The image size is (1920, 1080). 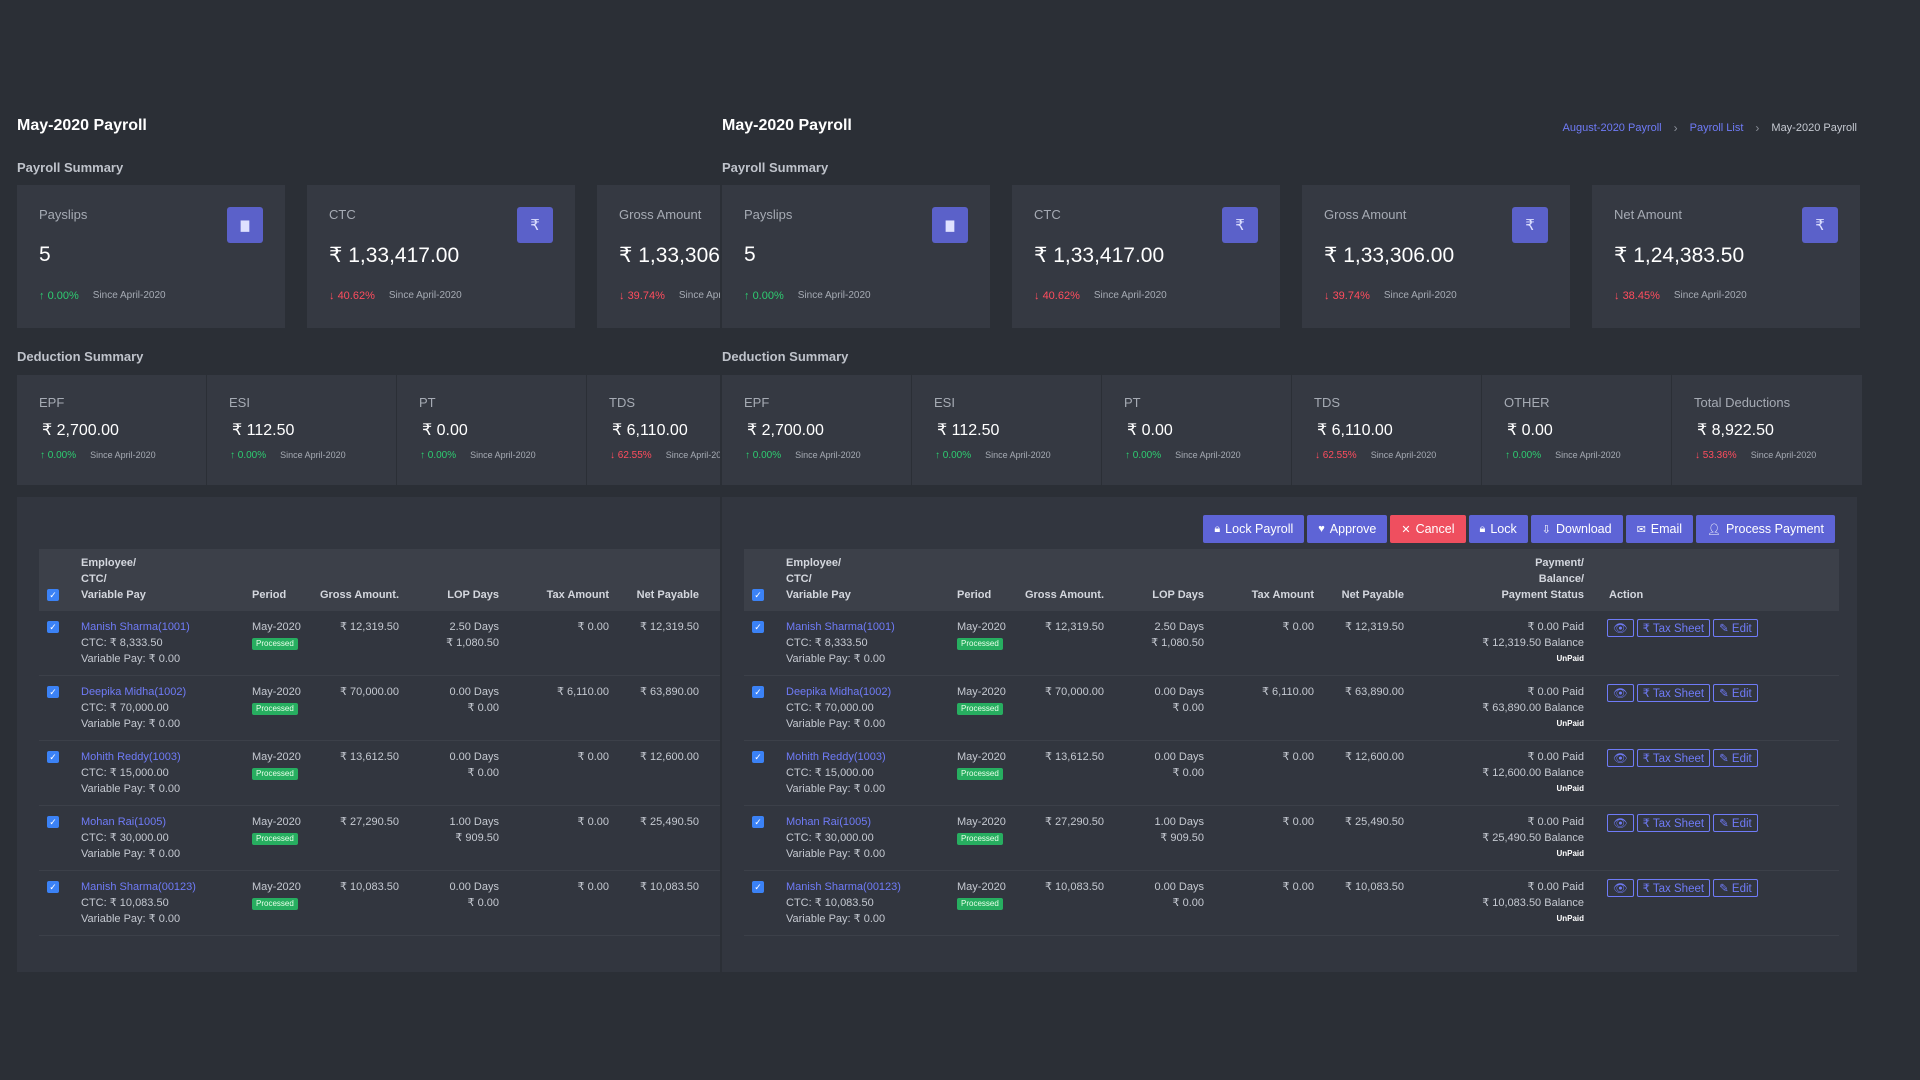 What do you see at coordinates (1577, 430) in the screenshot?
I see `deduction-other: OTHER ₹ 0.00 ↑ 0.00% Since April-2020` at bounding box center [1577, 430].